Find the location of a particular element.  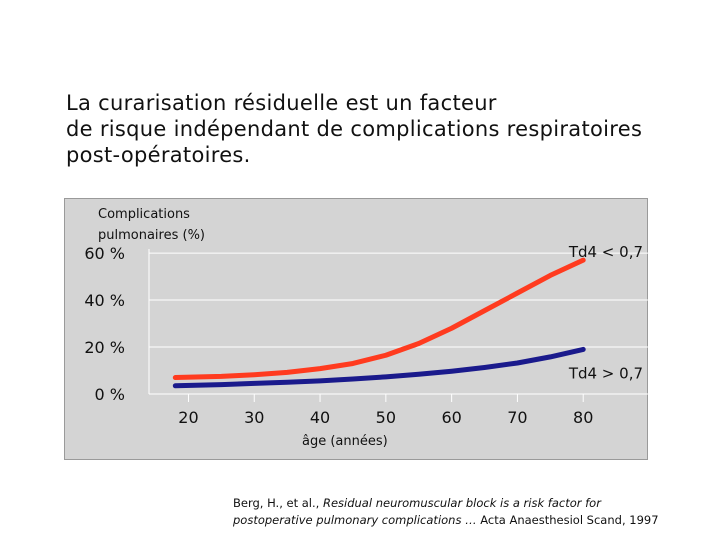

x-tick-label: 30 is located at coordinates (254, 417).